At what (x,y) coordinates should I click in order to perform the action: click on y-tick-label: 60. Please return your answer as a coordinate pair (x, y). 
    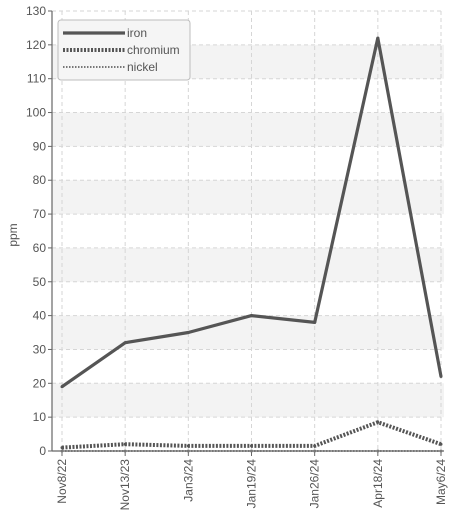
    Looking at the image, I should click on (40, 248).